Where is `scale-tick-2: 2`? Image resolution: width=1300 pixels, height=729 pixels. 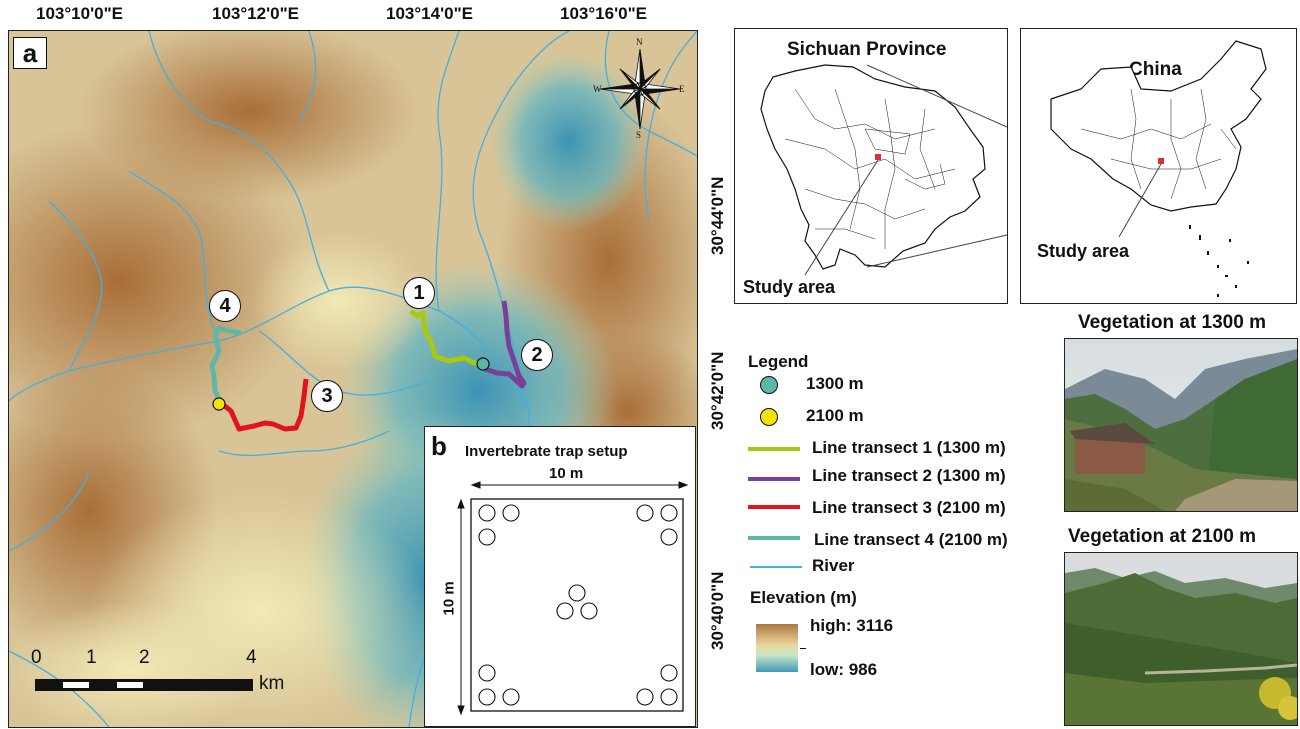
scale-tick-2: 2 is located at coordinates (144, 657).